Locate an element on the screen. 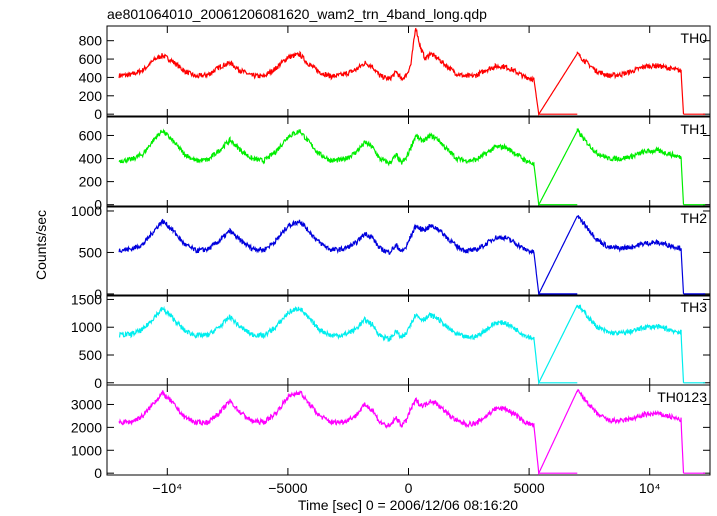  y-tick-label: 800 is located at coordinates (91, 41).